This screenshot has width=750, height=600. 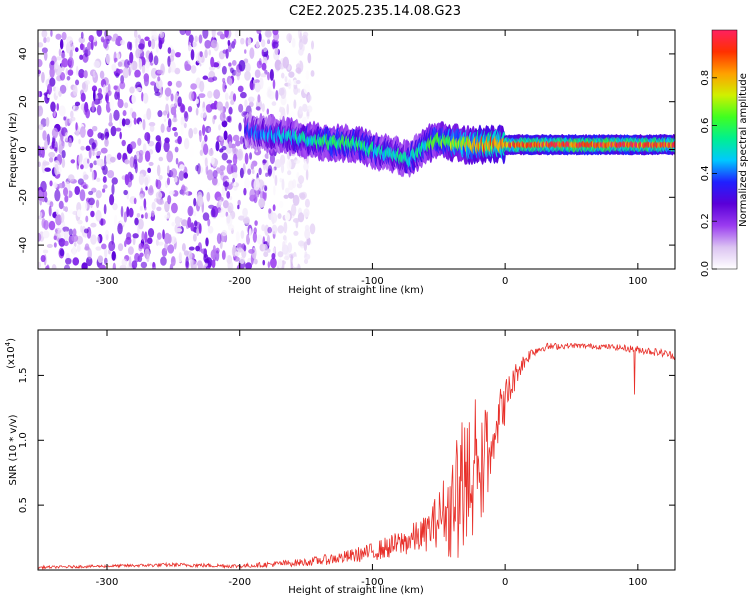 I want to click on y-tick-label: 0.5, so click(x=23, y=505).